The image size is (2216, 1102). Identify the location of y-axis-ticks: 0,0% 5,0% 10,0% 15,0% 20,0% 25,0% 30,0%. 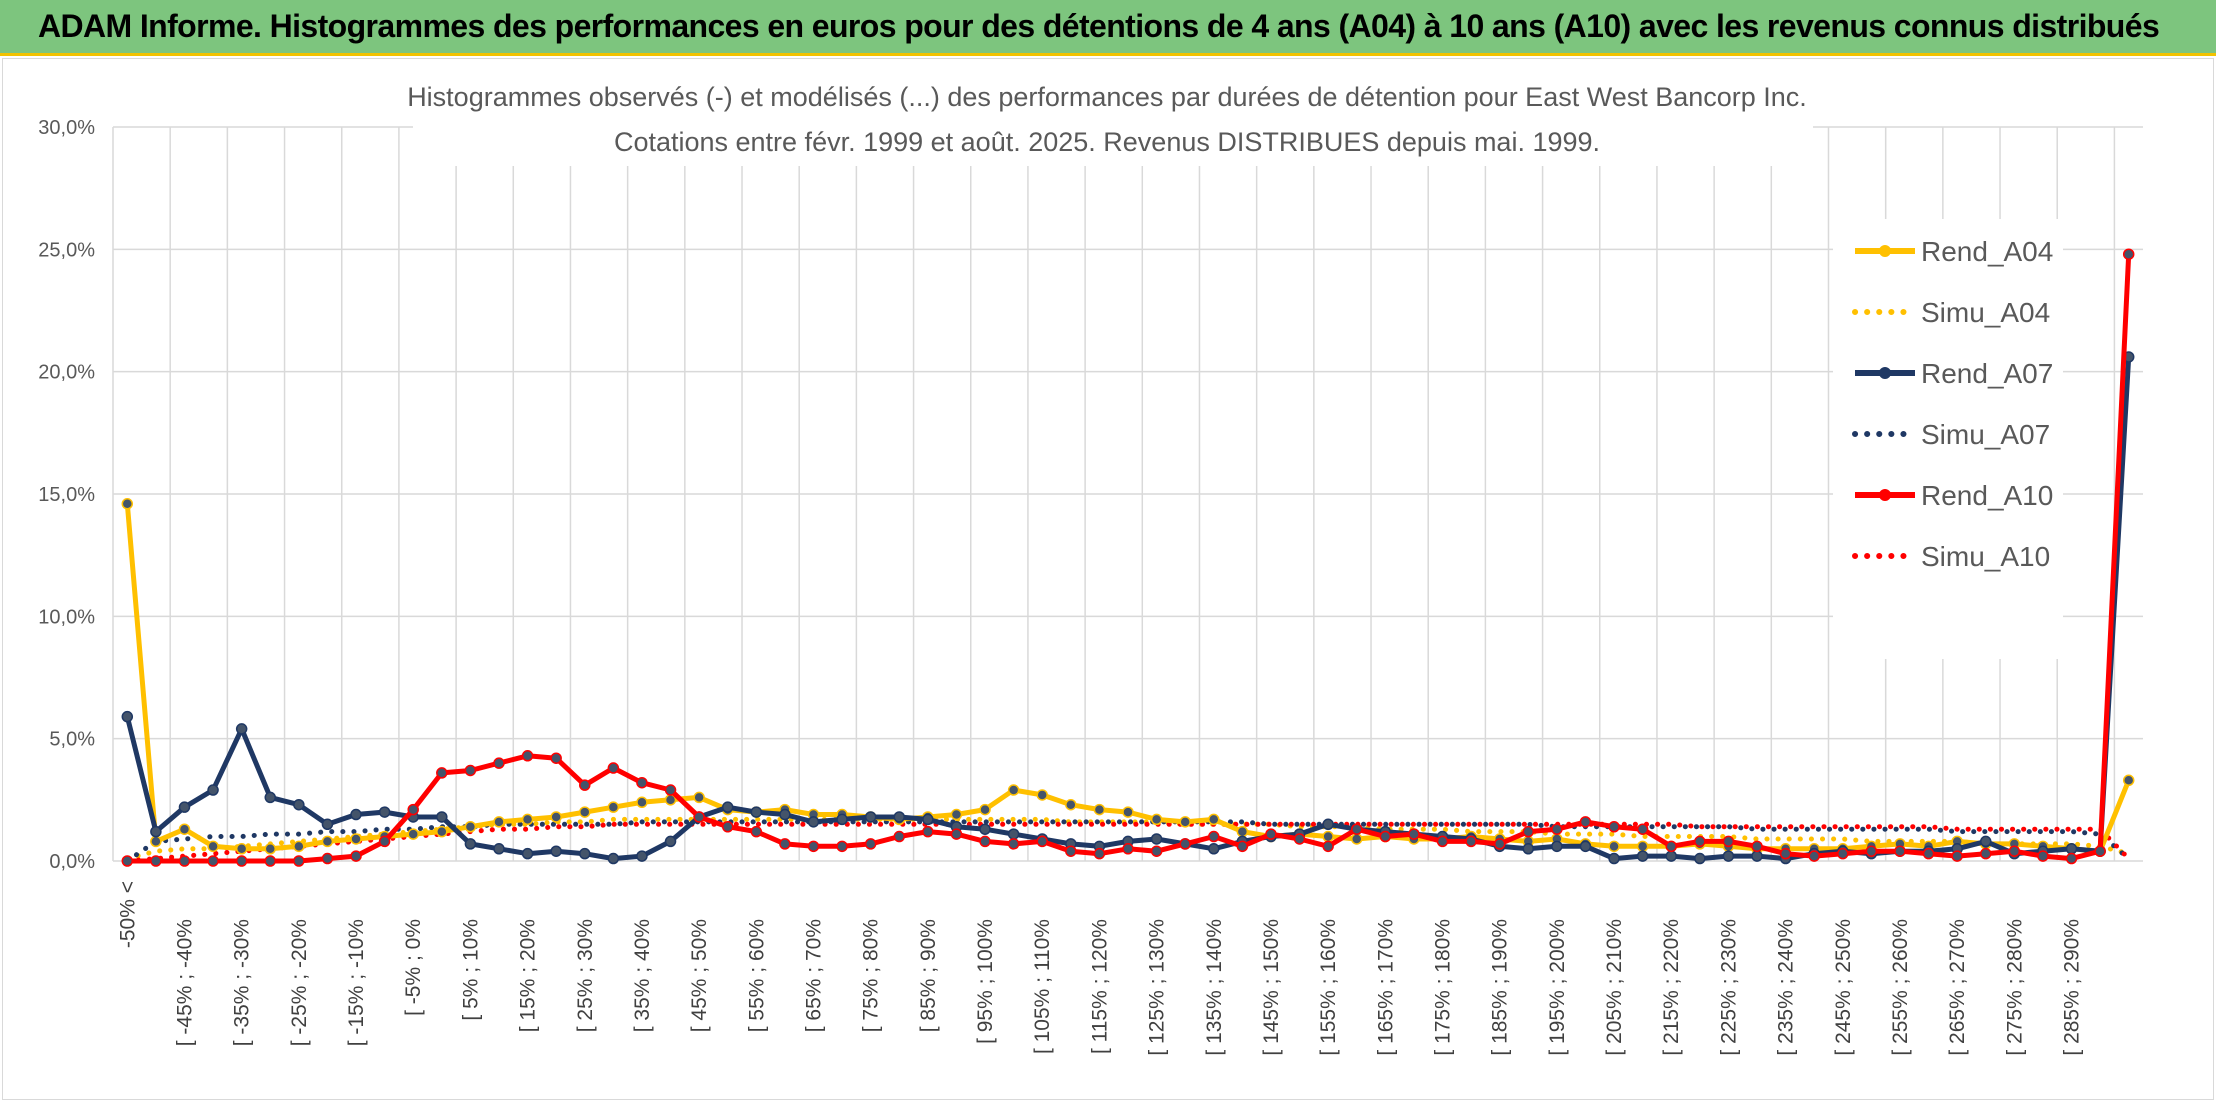
(66, 495).